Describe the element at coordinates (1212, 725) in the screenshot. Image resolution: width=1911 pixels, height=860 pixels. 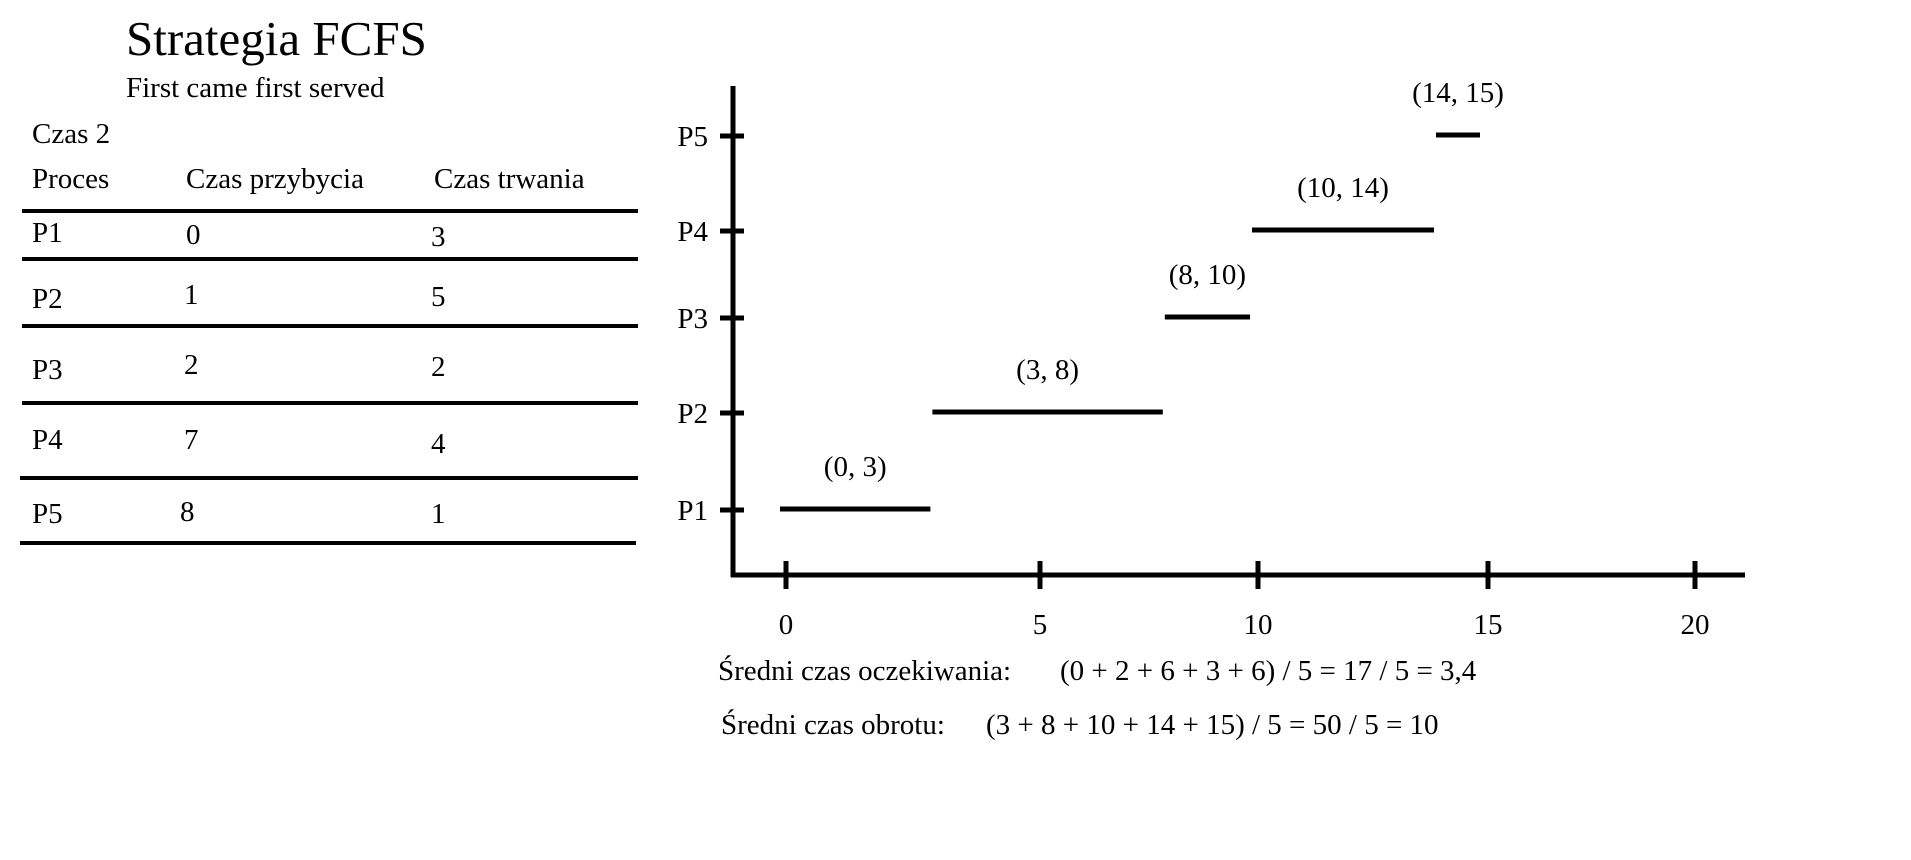
I see `avg-turnaround-formula: (3 + 8 + 10 + 14 + 15) / 5 = 50 / 5 = 10` at that location.